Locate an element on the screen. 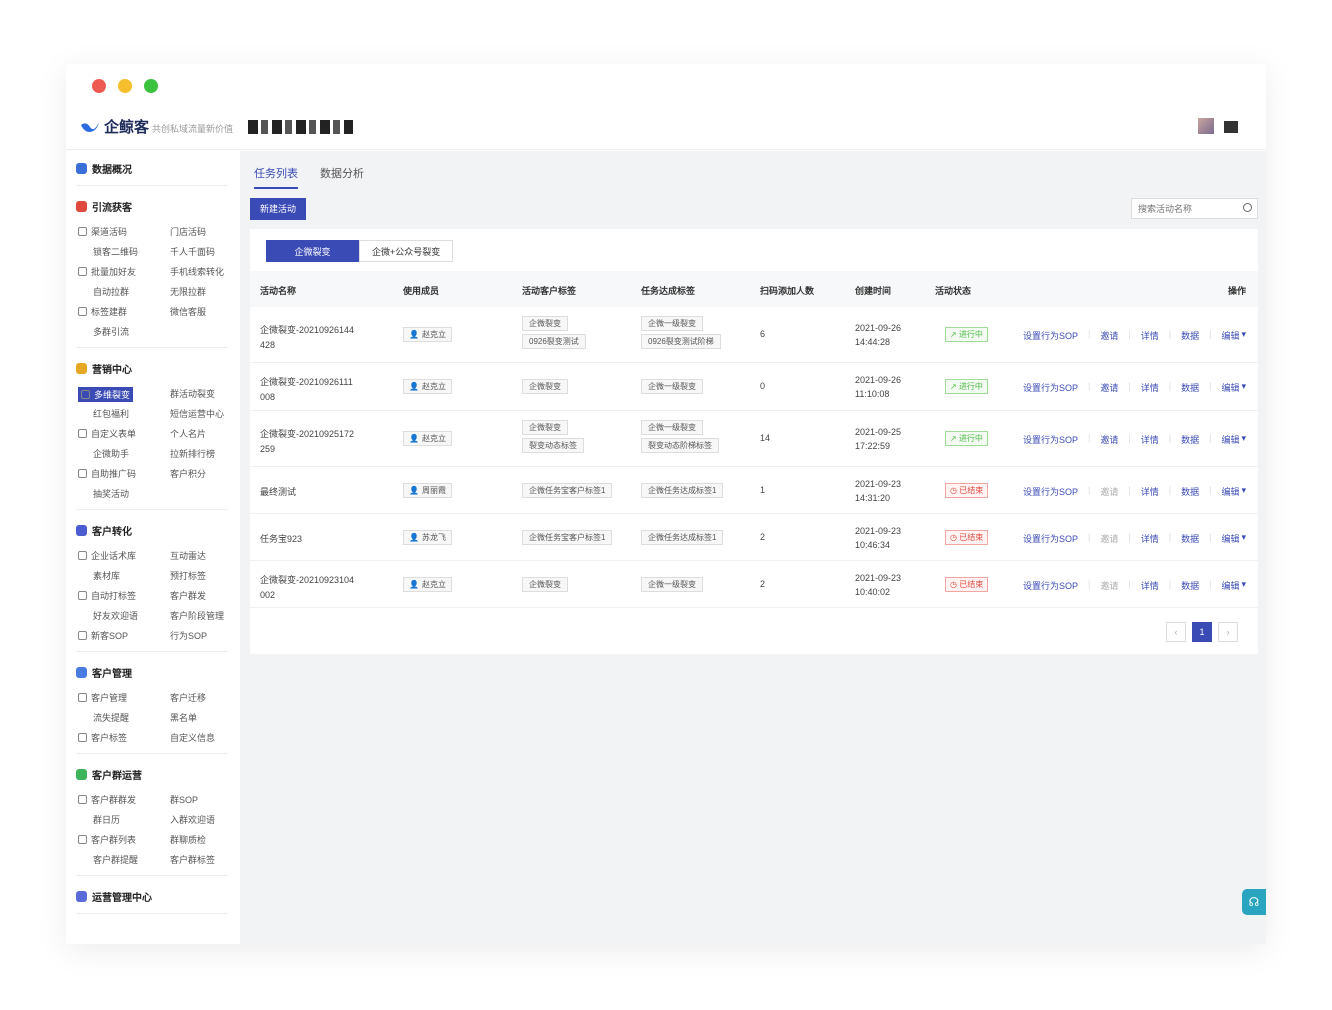  sidebar-item: 千人千面码 is located at coordinates (192, 251).